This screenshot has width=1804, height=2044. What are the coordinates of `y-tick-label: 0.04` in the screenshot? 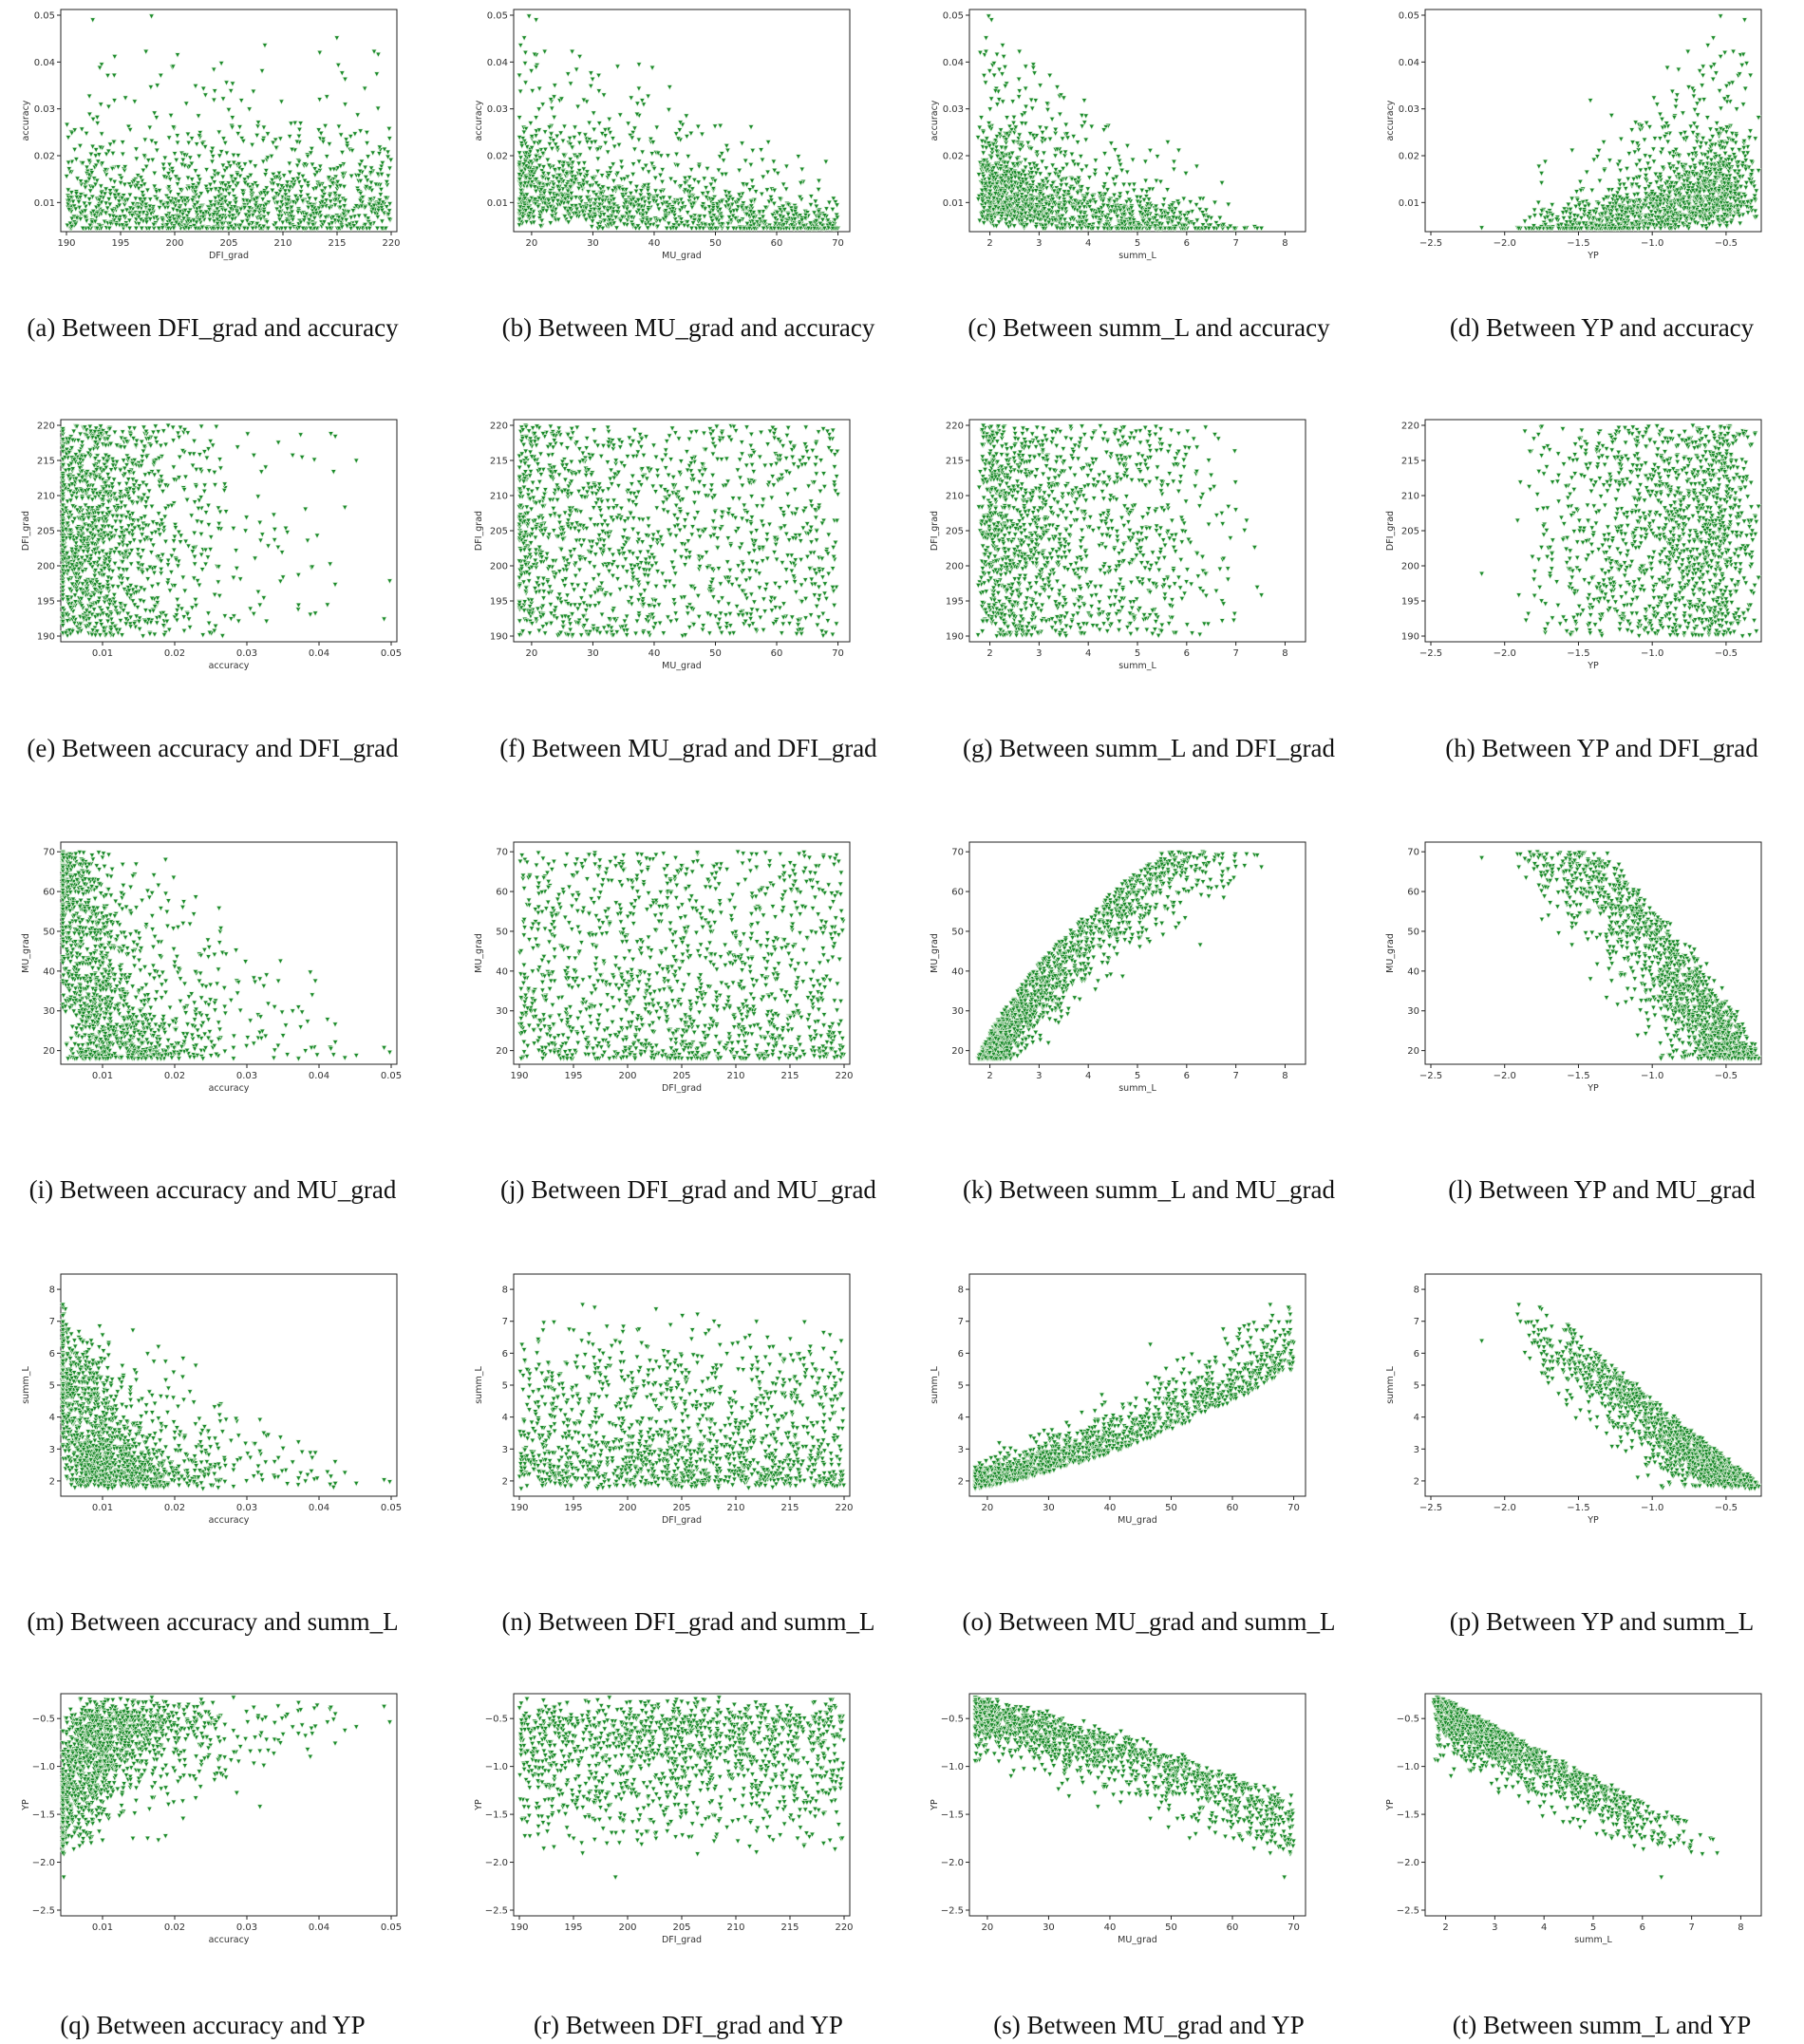 It's located at (498, 63).